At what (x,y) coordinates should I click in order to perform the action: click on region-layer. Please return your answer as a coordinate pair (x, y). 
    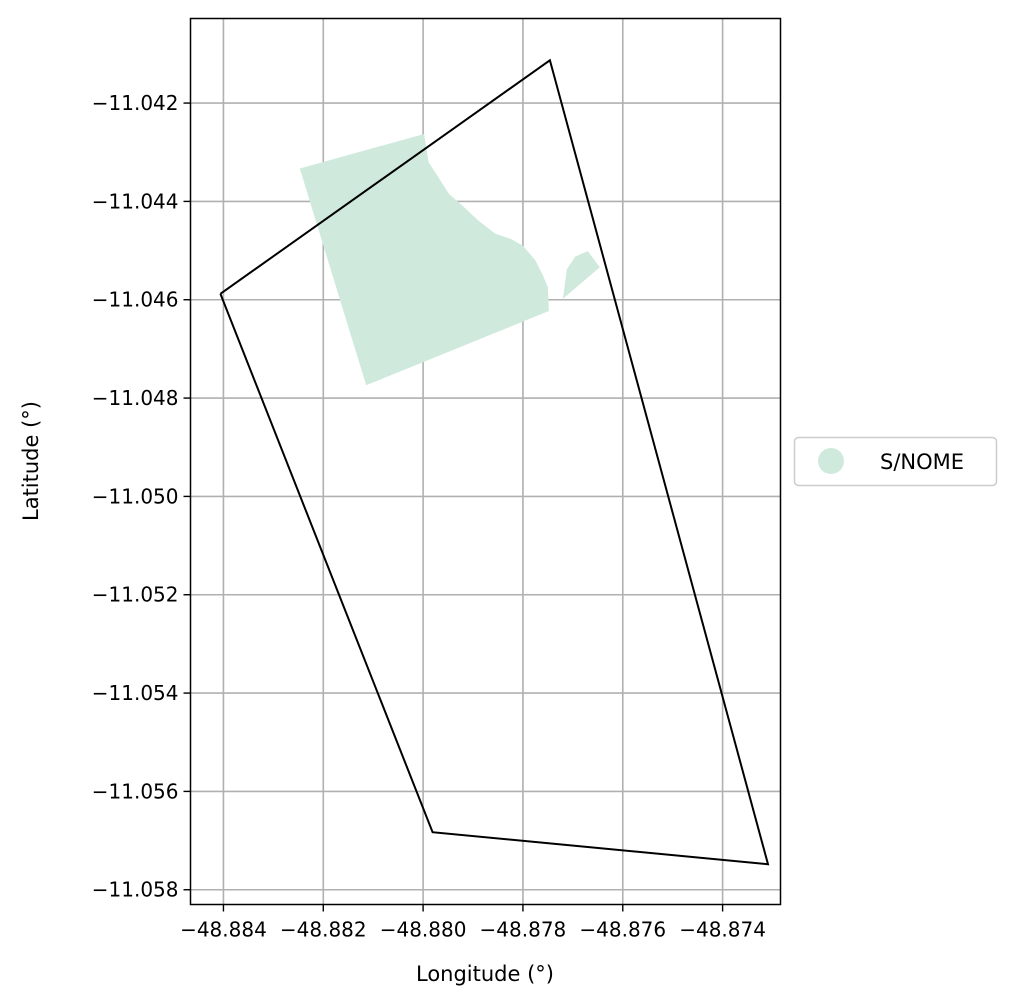
    Looking at the image, I should click on (449, 260).